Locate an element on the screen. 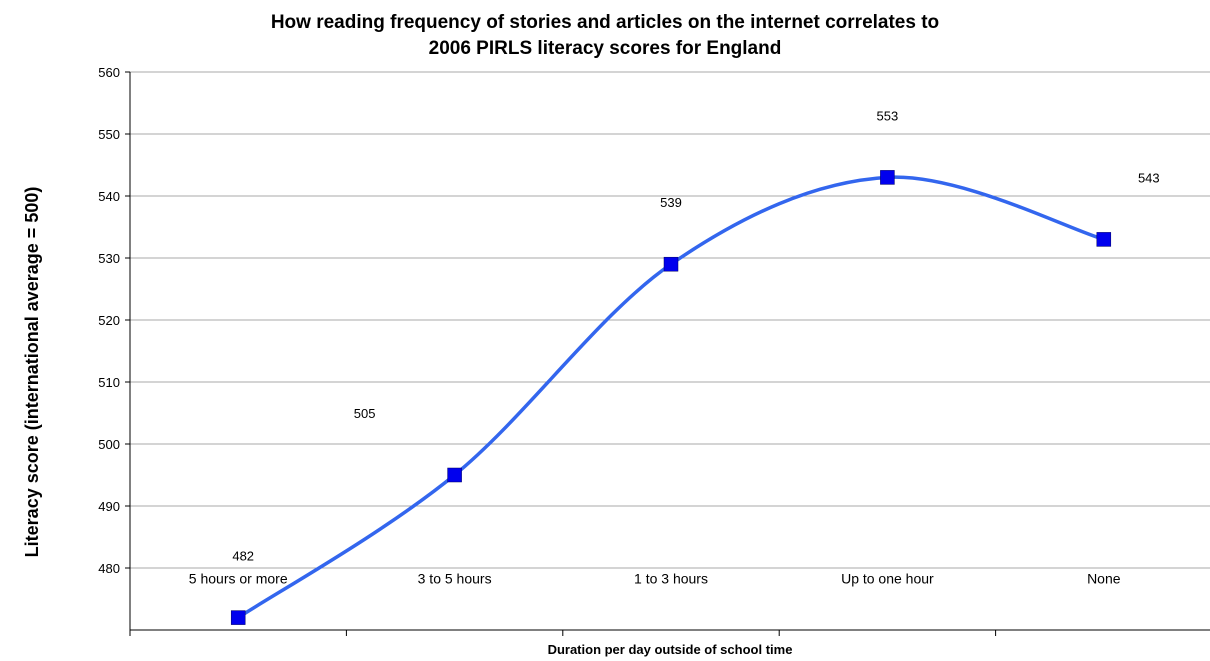 The width and height of the screenshot is (1210, 661). chart-title-line-2: 2006 PIRLS literacy scores for England is located at coordinates (605, 48).